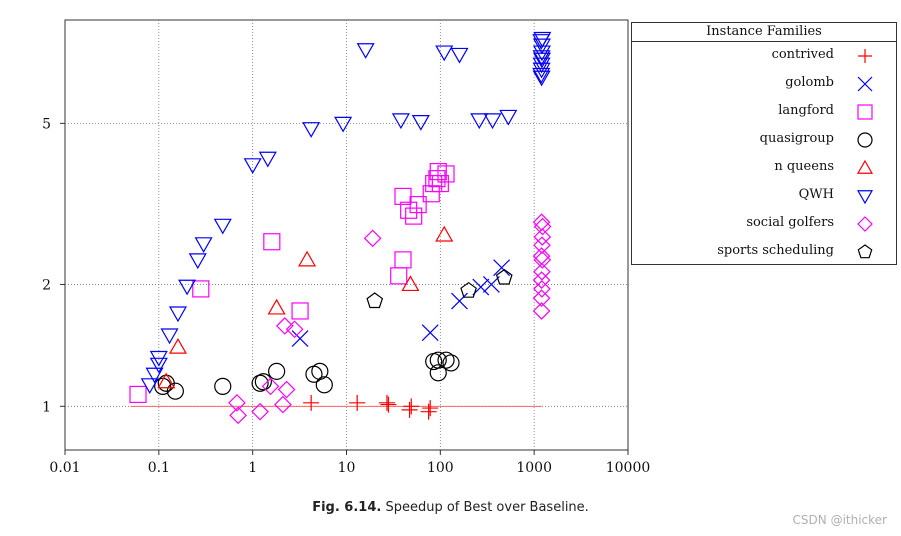 This screenshot has height=536, width=901. Describe the element at coordinates (816, 194) in the screenshot. I see `legend-label: QWH` at that location.